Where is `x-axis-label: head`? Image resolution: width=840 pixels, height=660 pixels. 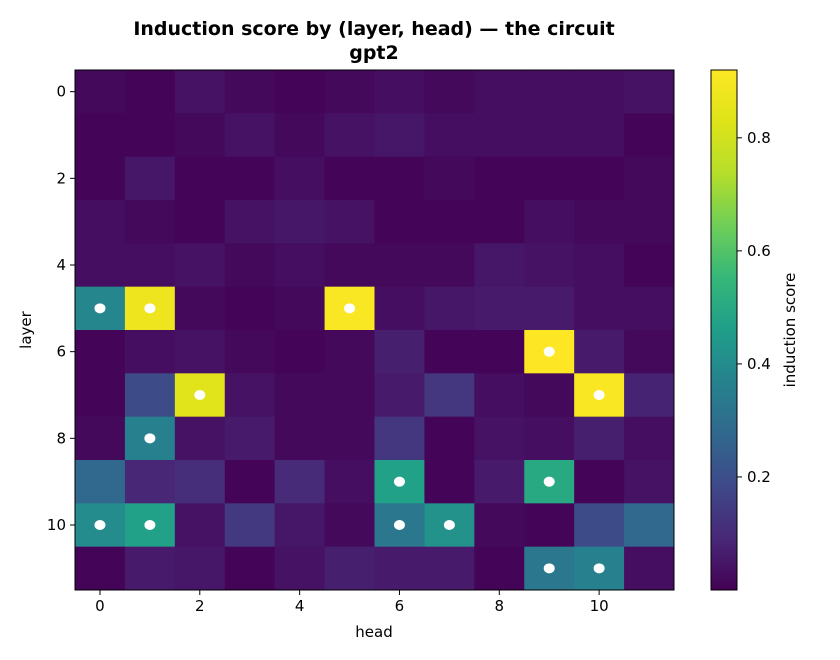 x-axis-label: head is located at coordinates (373, 632).